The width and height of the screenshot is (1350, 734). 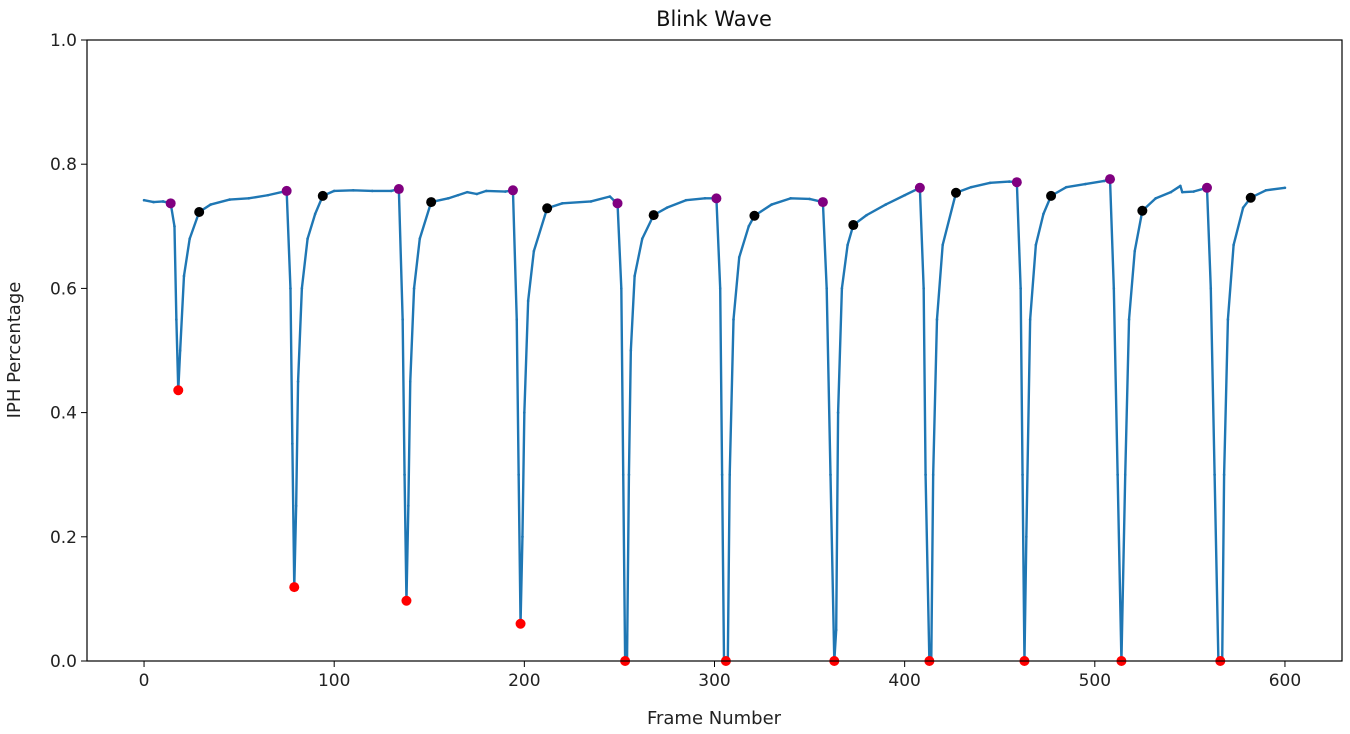 What do you see at coordinates (63, 165) in the screenshot?
I see `y-tick-label: 0.8` at bounding box center [63, 165].